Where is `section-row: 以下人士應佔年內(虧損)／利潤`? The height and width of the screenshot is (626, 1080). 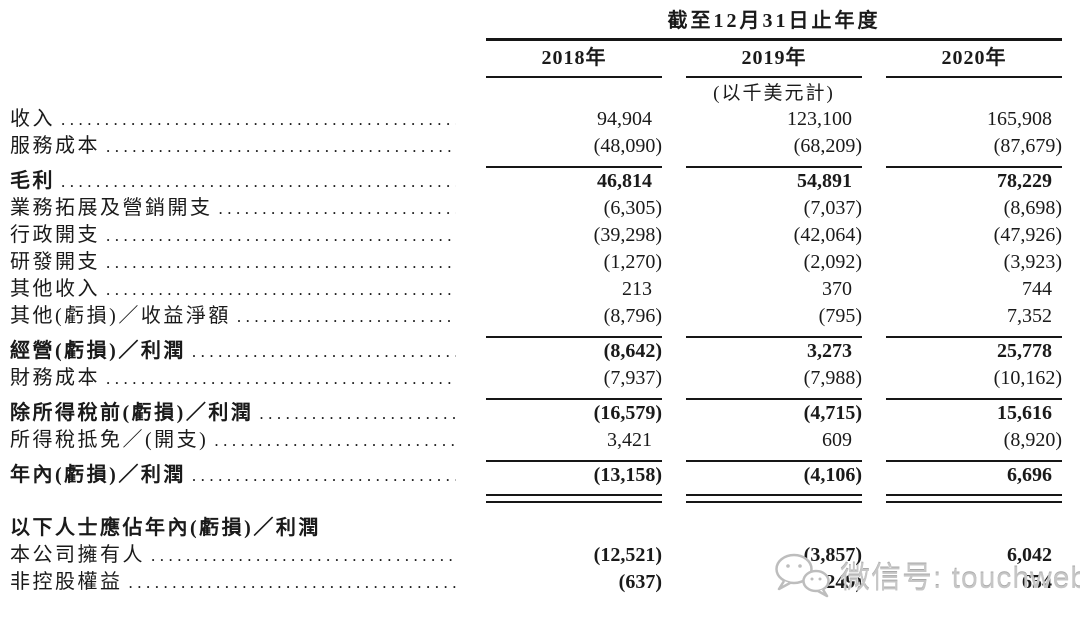
section-row: 以下人士應佔年內(虧損)／利潤 is located at coordinates (536, 528).